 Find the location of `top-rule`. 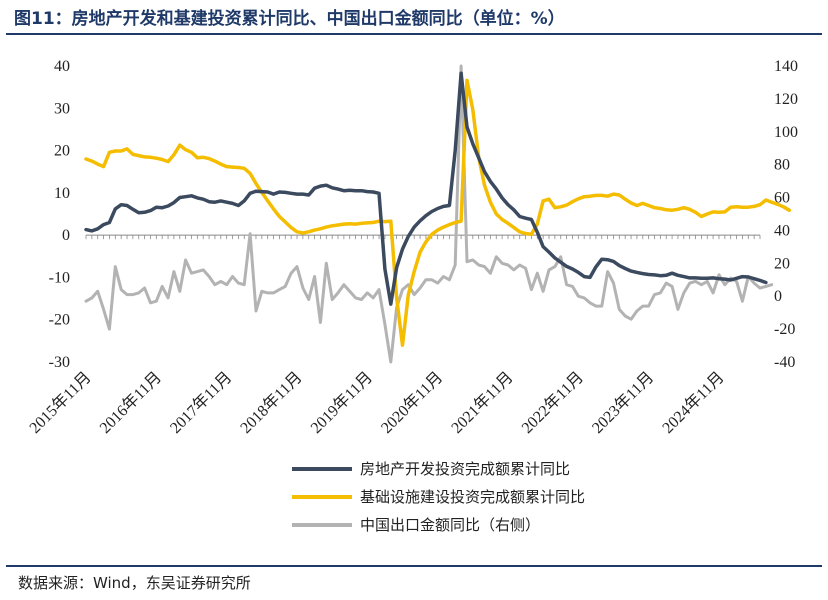

top-rule is located at coordinates (414, 34).